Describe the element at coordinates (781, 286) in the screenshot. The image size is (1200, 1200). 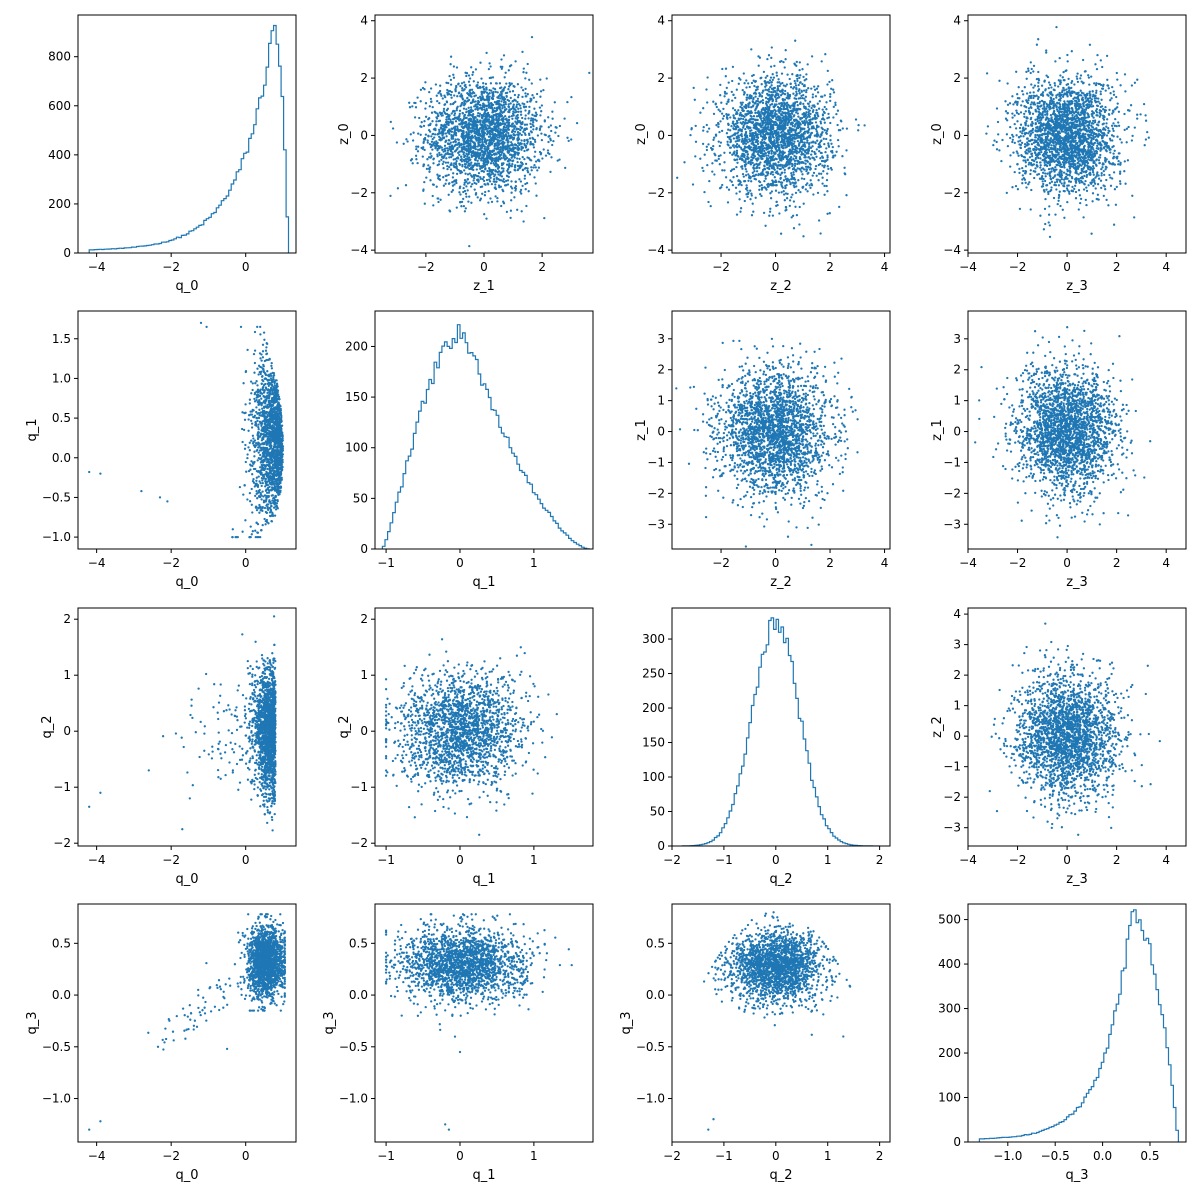
I see `x-axis-label: z_2` at that location.